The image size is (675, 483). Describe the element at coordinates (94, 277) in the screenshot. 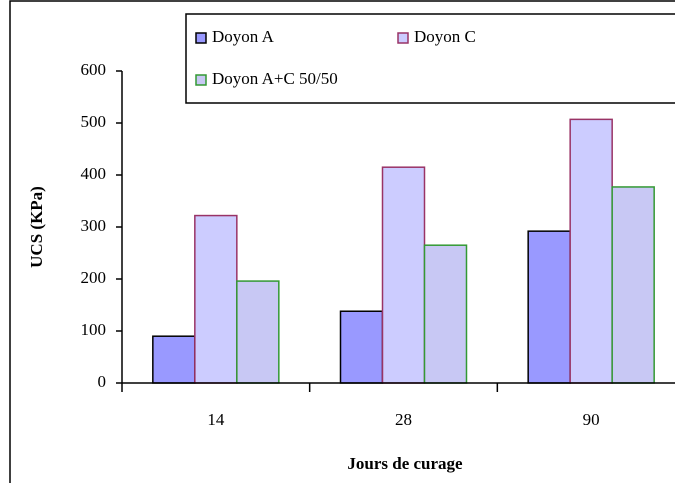

I see `y-tick-label: 200` at that location.